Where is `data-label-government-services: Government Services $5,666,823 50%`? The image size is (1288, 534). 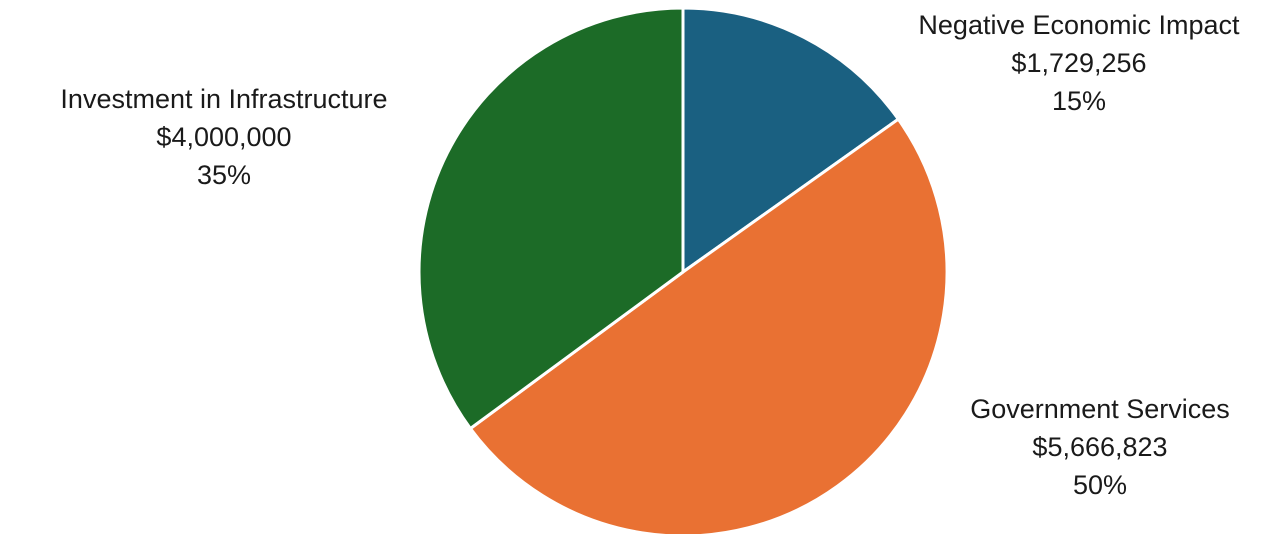
data-label-government-services: Government Services $5,666,823 50% is located at coordinates (1100, 447).